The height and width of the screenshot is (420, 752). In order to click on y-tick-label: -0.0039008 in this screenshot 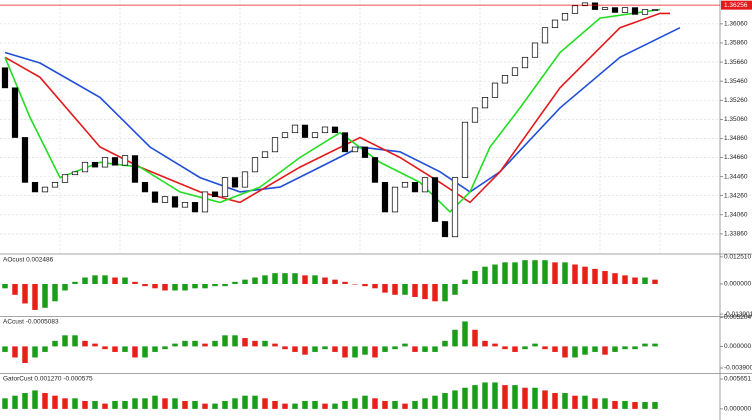, I will do `click(738, 368)`.